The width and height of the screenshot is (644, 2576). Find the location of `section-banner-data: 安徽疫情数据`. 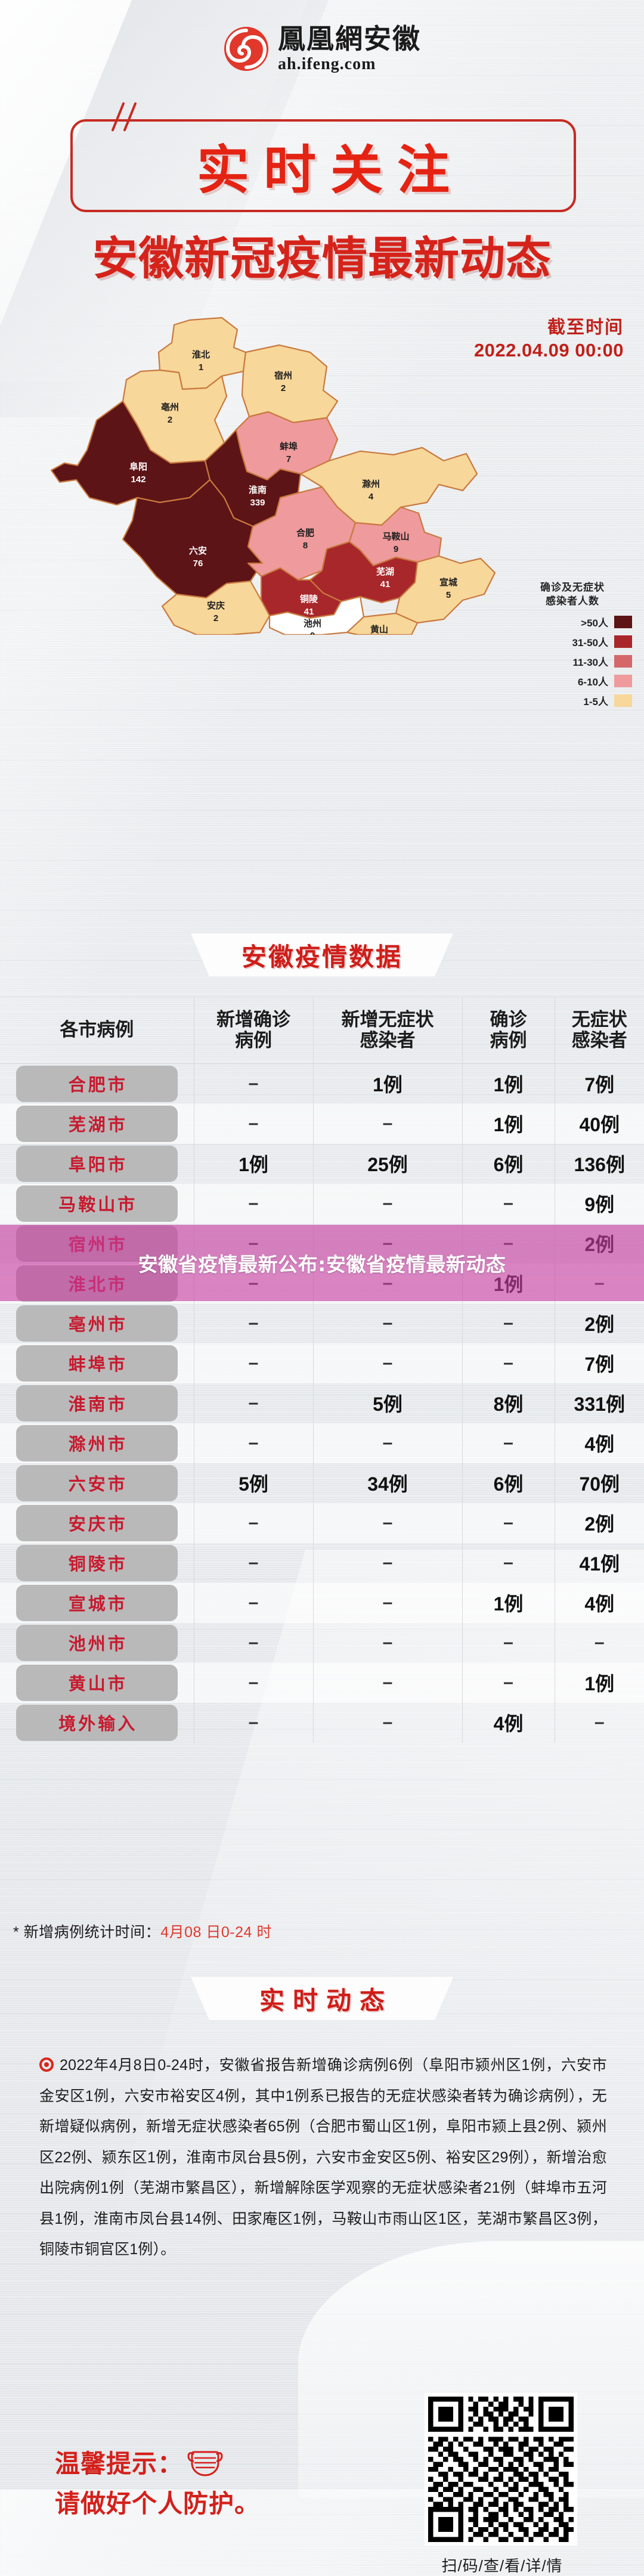

section-banner-data: 安徽疫情数据 is located at coordinates (322, 955).